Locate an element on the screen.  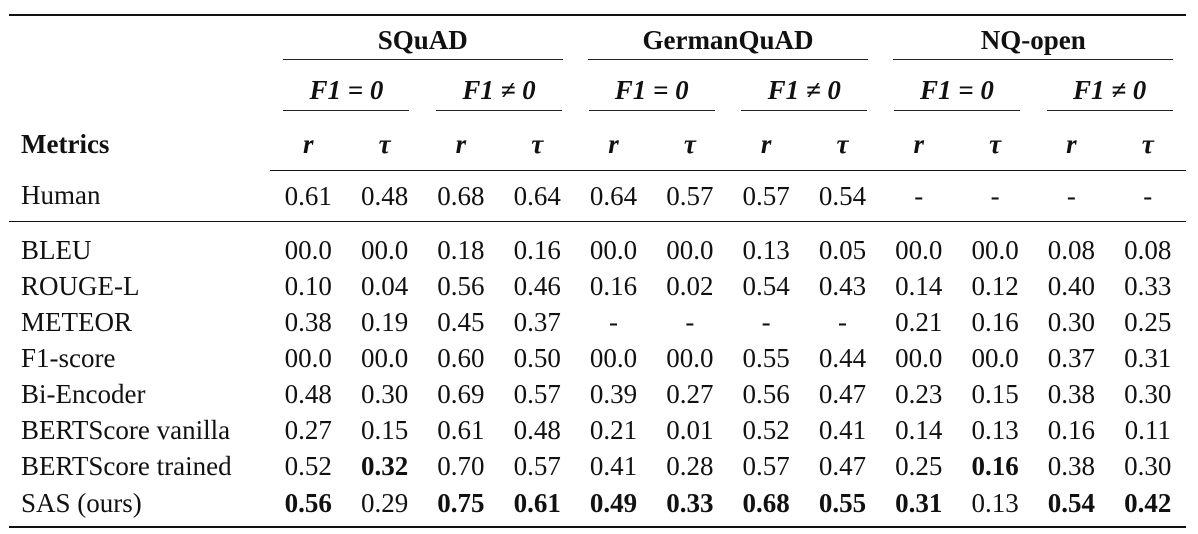
stat-header-row: Metrics r τ r τ r τ r τ r τ r τ is located at coordinates (597, 144).